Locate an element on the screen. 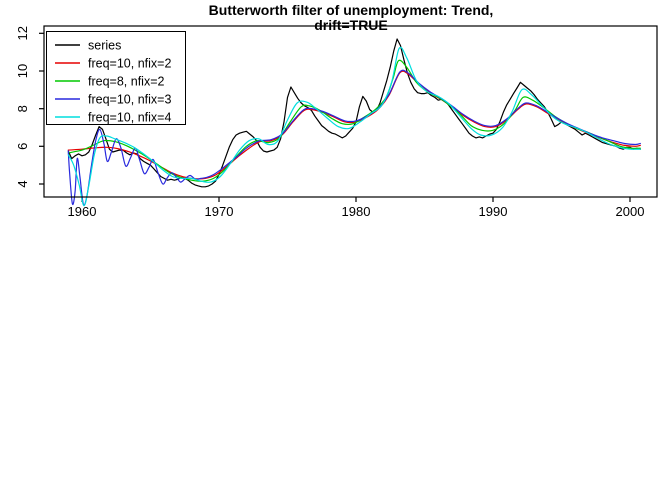  y-axis-tick-label: 4 is located at coordinates (22, 183).